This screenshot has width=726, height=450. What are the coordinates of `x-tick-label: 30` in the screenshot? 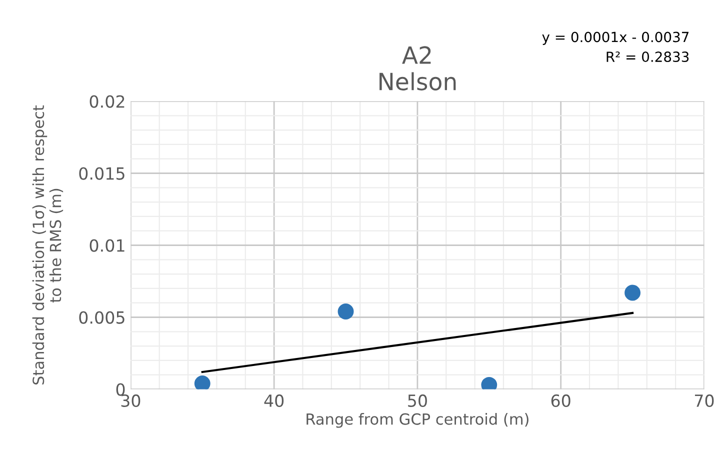 It's located at (130, 401).